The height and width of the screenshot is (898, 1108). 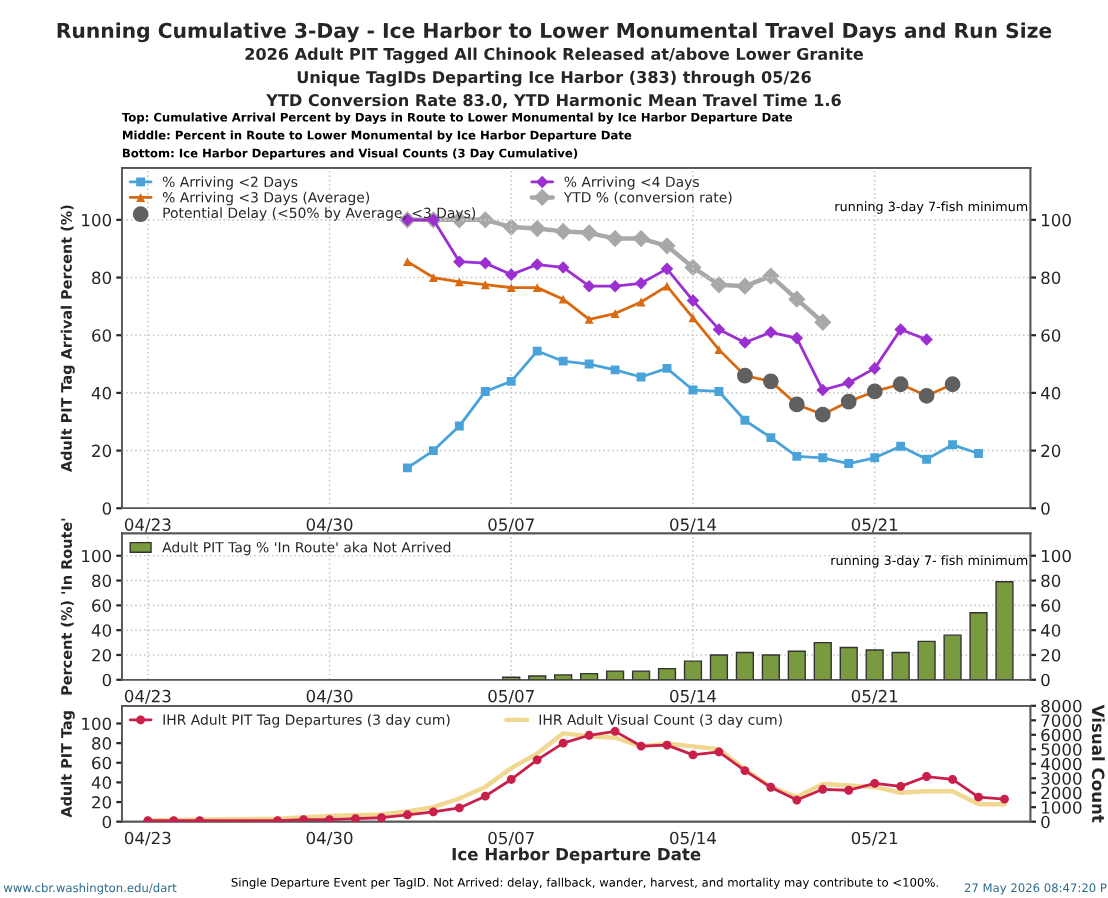 I want to click on chart-subtitle: 2026 Adult PIT Tagged All Chinook Released at/above Lower Granite Unique TagIDs Departing Ice Harbor (383) through 05/26 YTD Conversion Rate 83.0, YTD Harmonic Mean Travel Time 1.6, so click(x=554, y=78).